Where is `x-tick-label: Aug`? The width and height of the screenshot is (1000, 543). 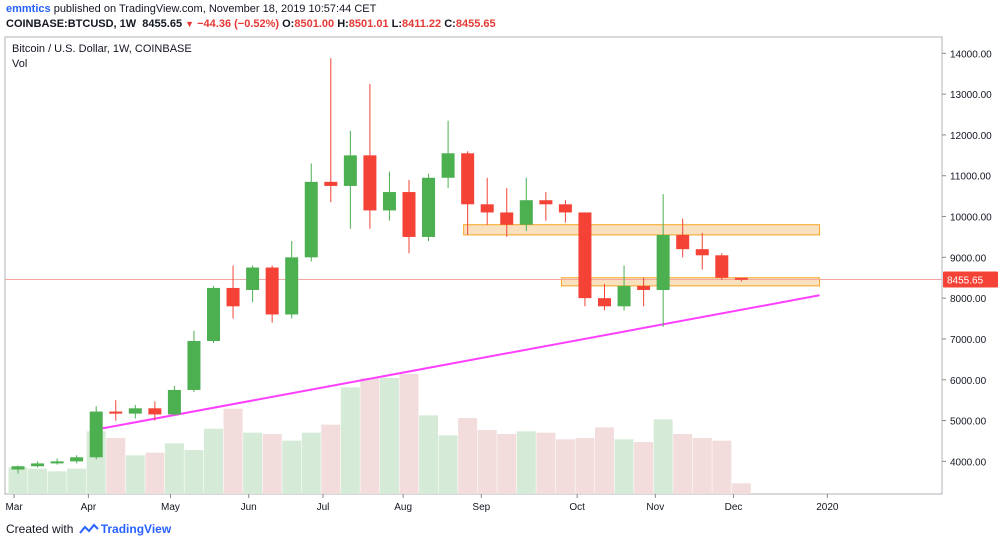 x-tick-label: Aug is located at coordinates (403, 507).